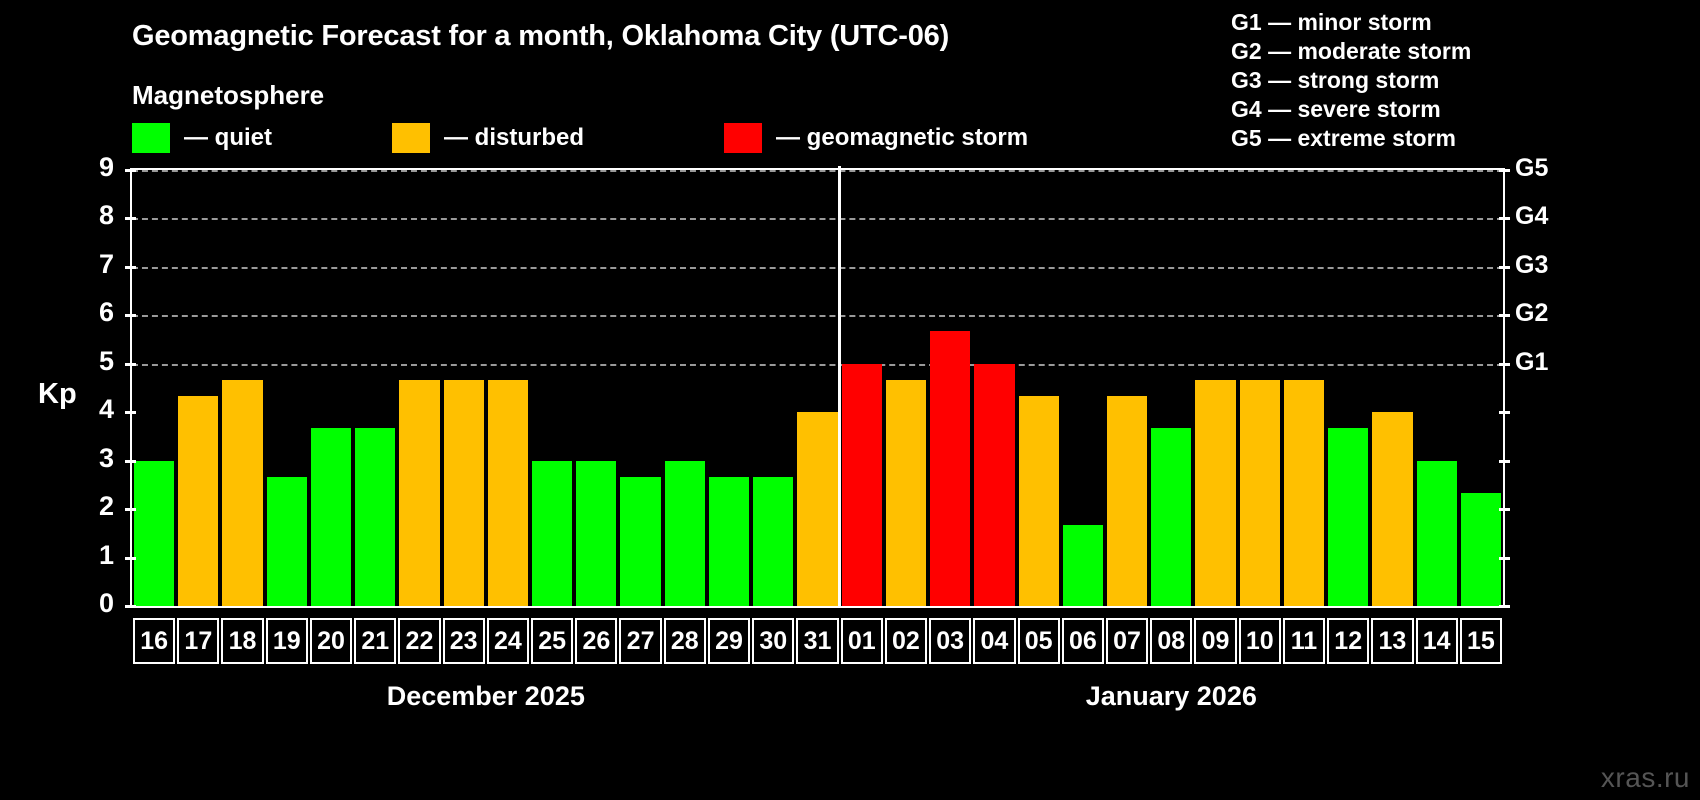 The width and height of the screenshot is (1700, 800). Describe the element at coordinates (154, 641) in the screenshot. I see `day-label-16: 16` at that location.